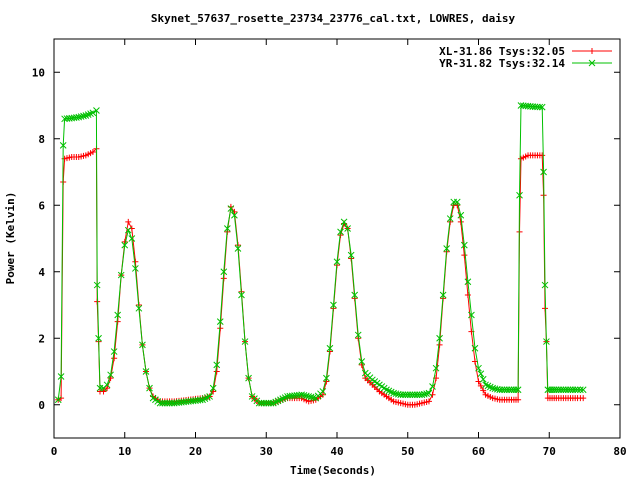 This screenshot has width=640, height=480. What do you see at coordinates (502, 51) in the screenshot?
I see `legend-label-0: XL-31.86 Tsys:32.05` at bounding box center [502, 51].